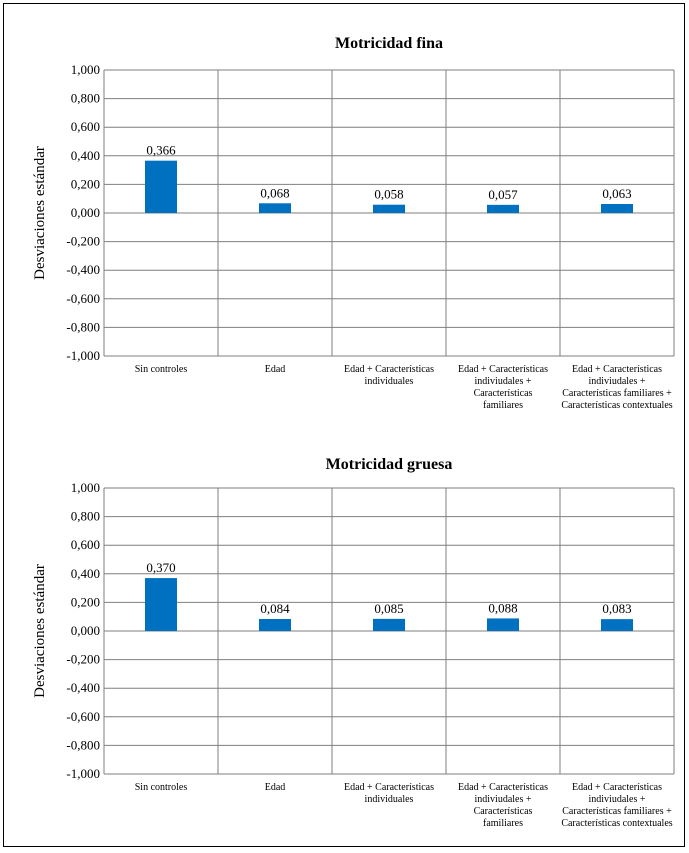 The height and width of the screenshot is (853, 689). I want to click on data-label: 0,068, so click(274, 192).